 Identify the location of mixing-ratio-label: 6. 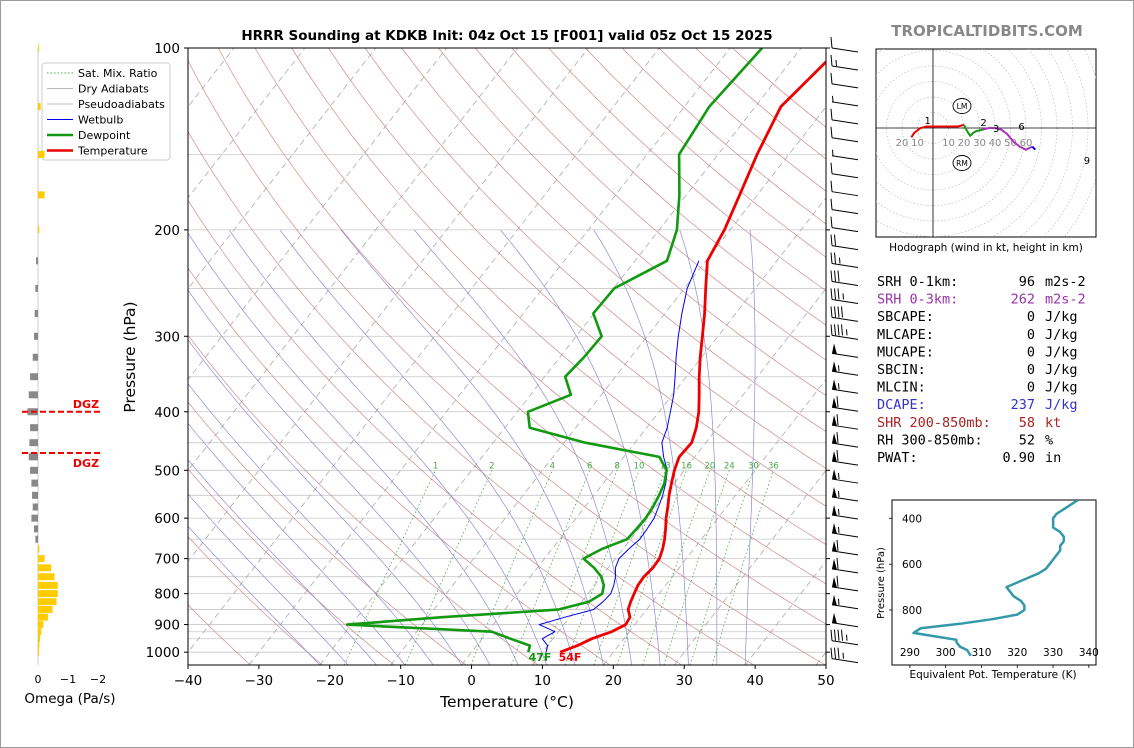
(589, 466).